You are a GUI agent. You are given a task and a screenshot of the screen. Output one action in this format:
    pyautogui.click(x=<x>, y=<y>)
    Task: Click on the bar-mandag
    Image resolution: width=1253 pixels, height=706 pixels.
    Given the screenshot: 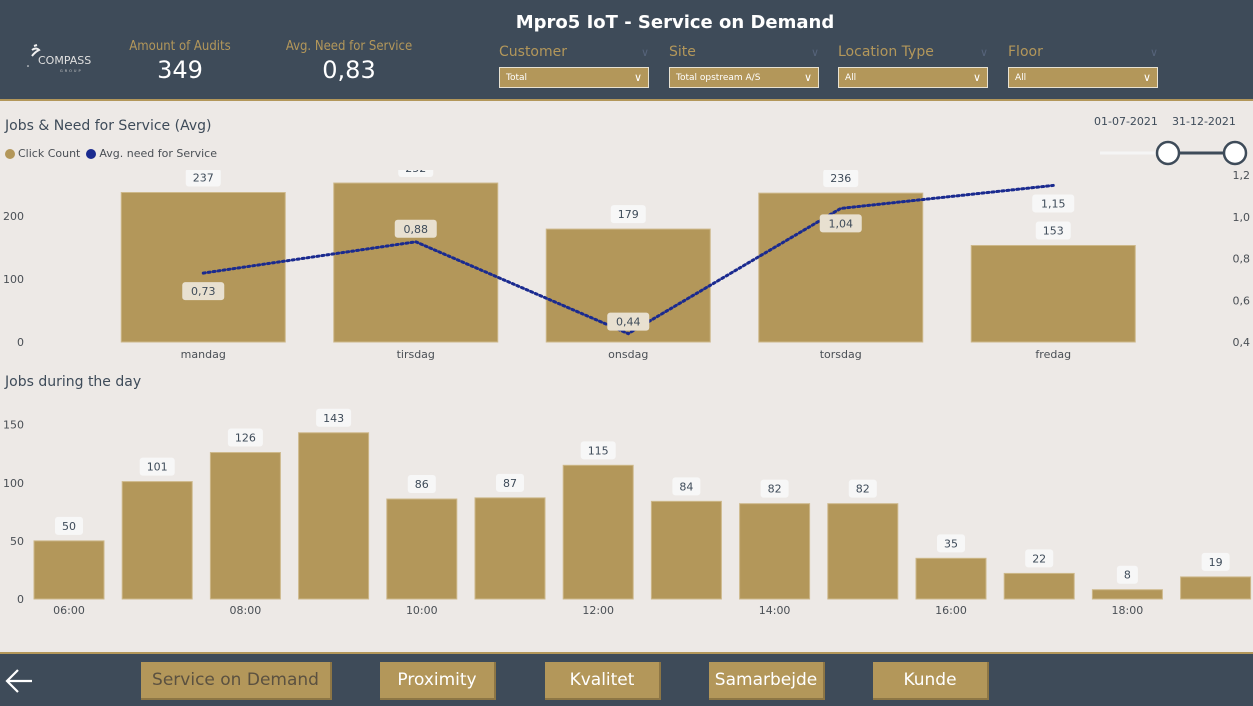 What is the action you would take?
    pyautogui.click(x=203, y=267)
    